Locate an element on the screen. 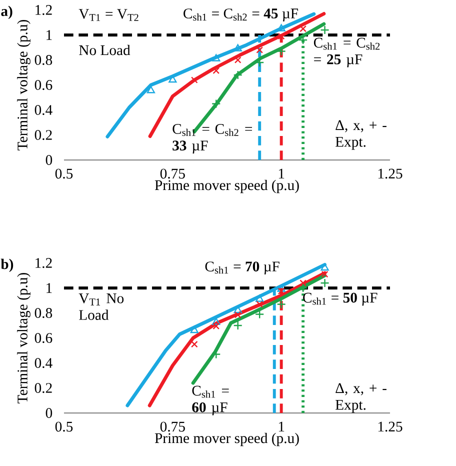 The image size is (456, 466). text: C$_{sh1}$ = 60 µF is located at coordinates (210, 401).